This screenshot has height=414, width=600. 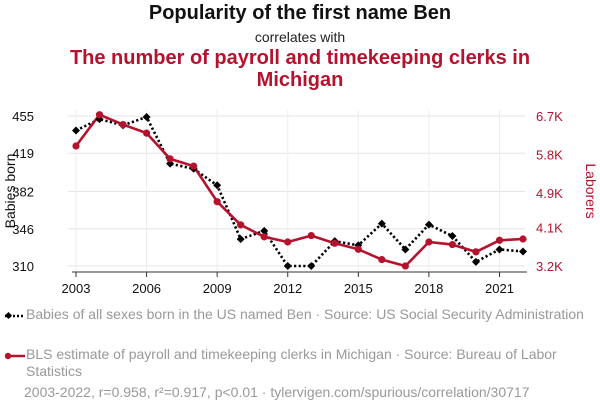 What do you see at coordinates (217, 288) in the screenshot?
I see `x-tick-label: 2009` at bounding box center [217, 288].